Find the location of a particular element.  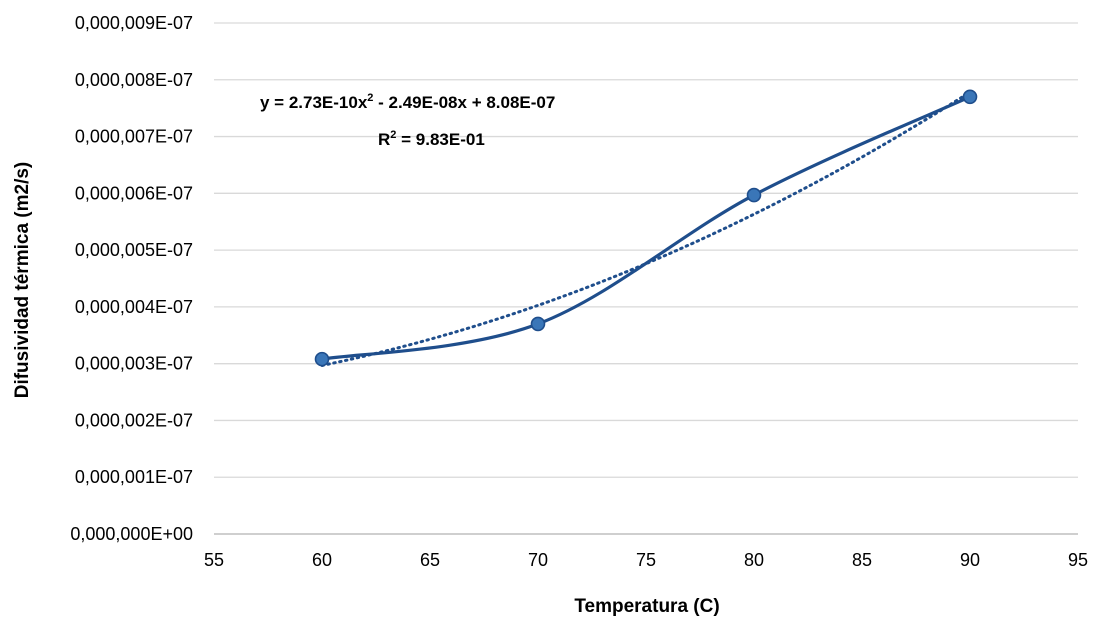

x-tick-label: 70 is located at coordinates (538, 560).